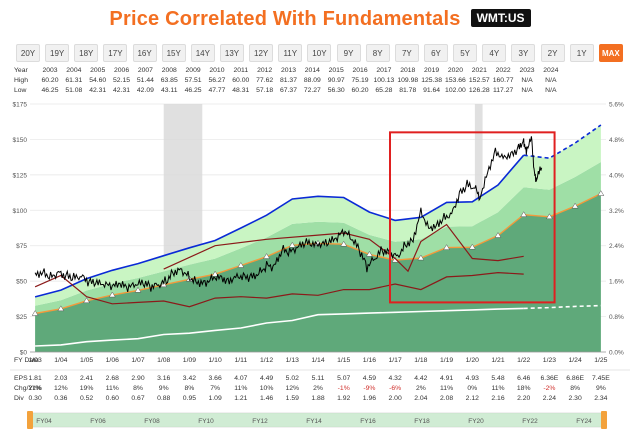  I want to click on range-button-1y: 1Y, so click(581, 53).